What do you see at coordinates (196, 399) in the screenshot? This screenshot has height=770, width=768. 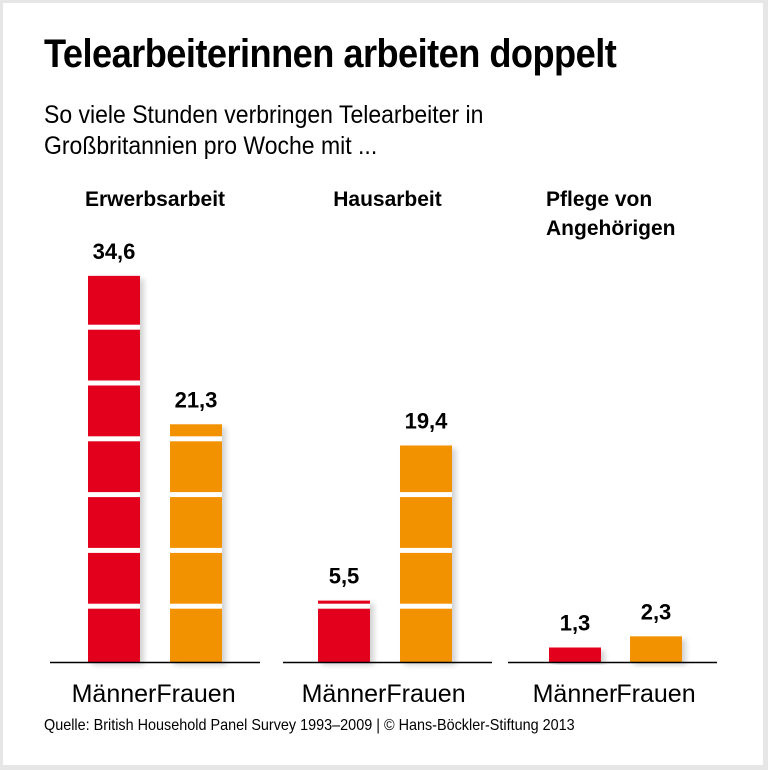 I see `value-label: 21,3` at bounding box center [196, 399].